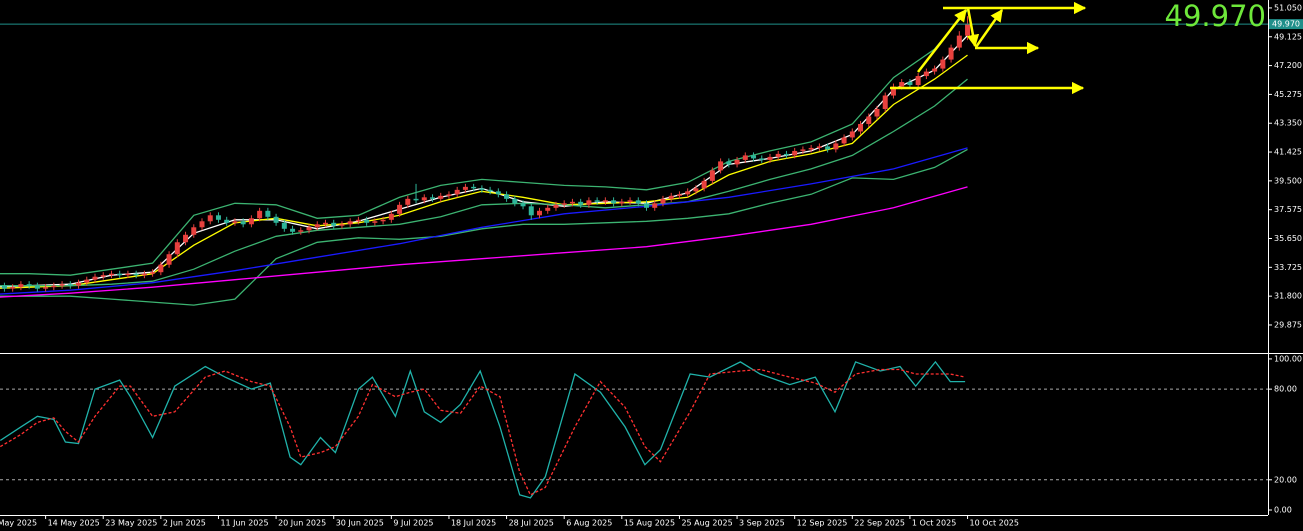 The image size is (1303, 531). I want to click on x-tick-label: 6 Aug 2025, so click(589, 523).